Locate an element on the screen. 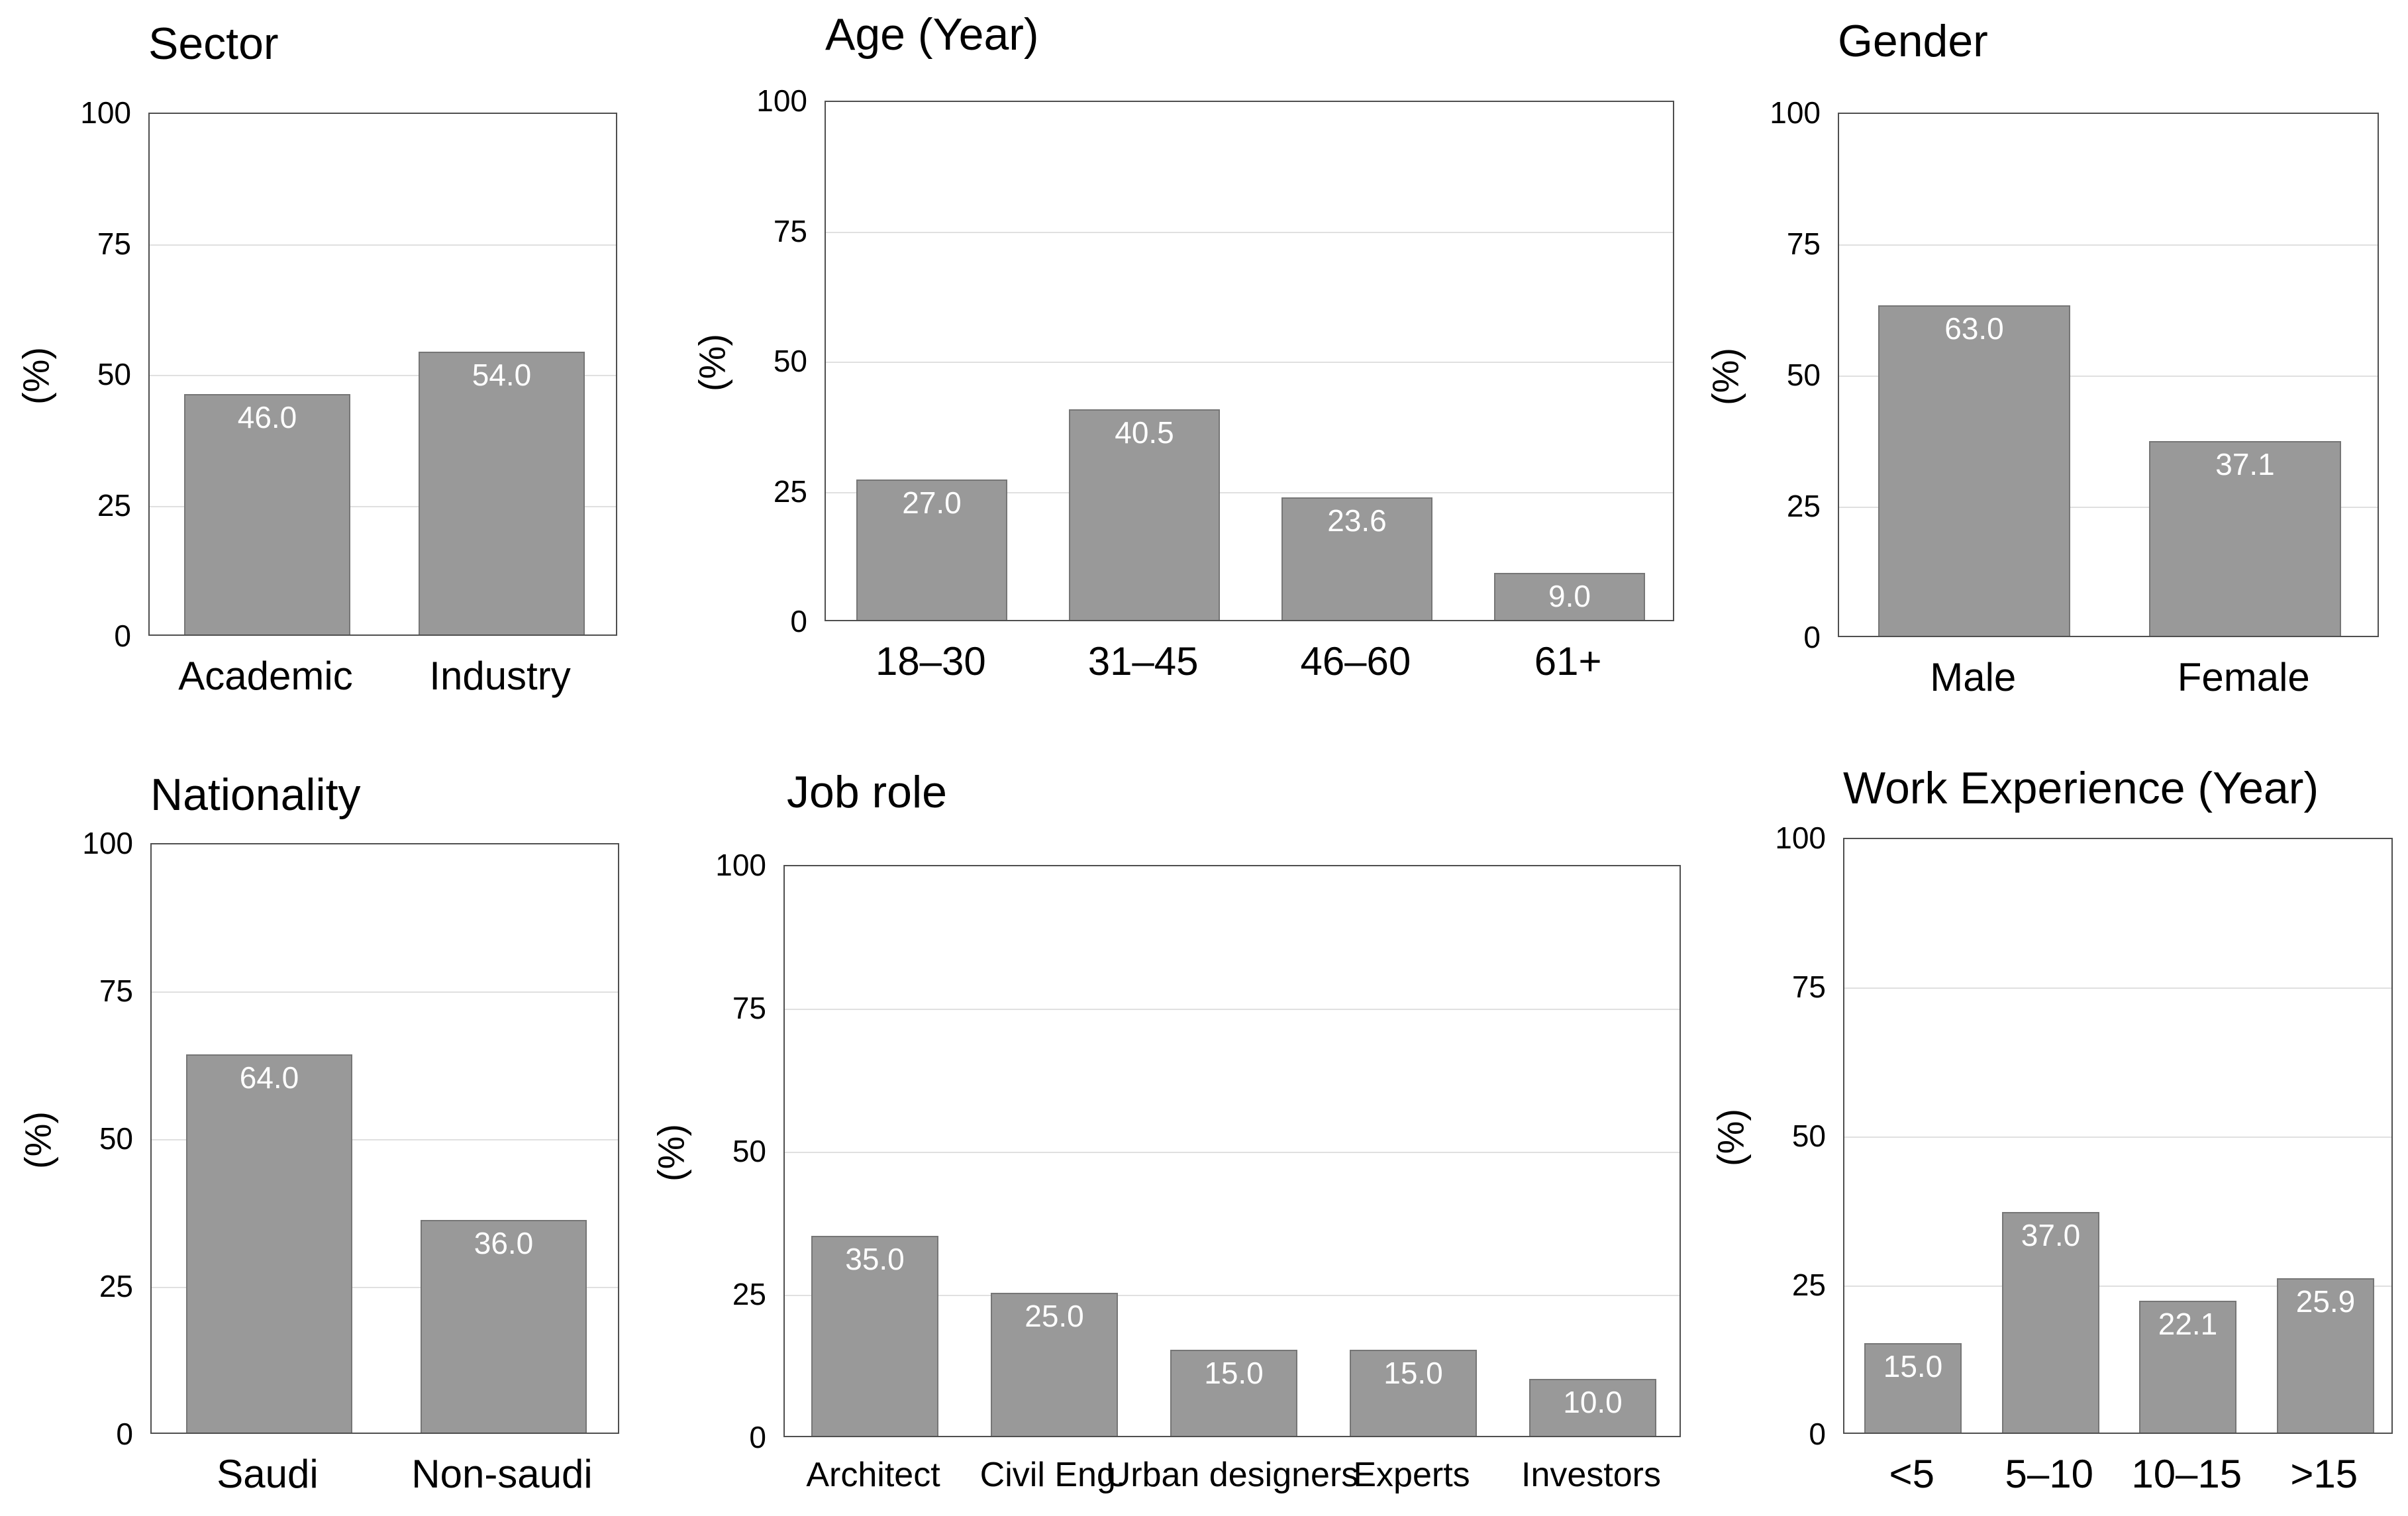 The width and height of the screenshot is (2408, 1516). x-tick-label-15: >15 is located at coordinates (2324, 1474).